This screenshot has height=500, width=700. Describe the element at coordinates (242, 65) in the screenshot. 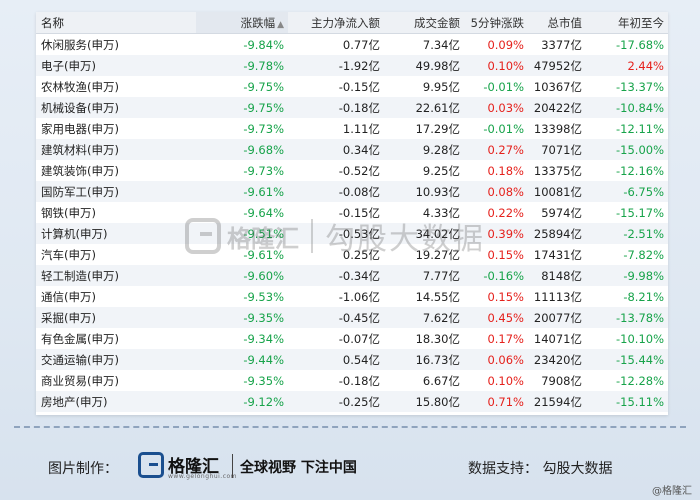

I see `cell-change: -9.78%` at that location.